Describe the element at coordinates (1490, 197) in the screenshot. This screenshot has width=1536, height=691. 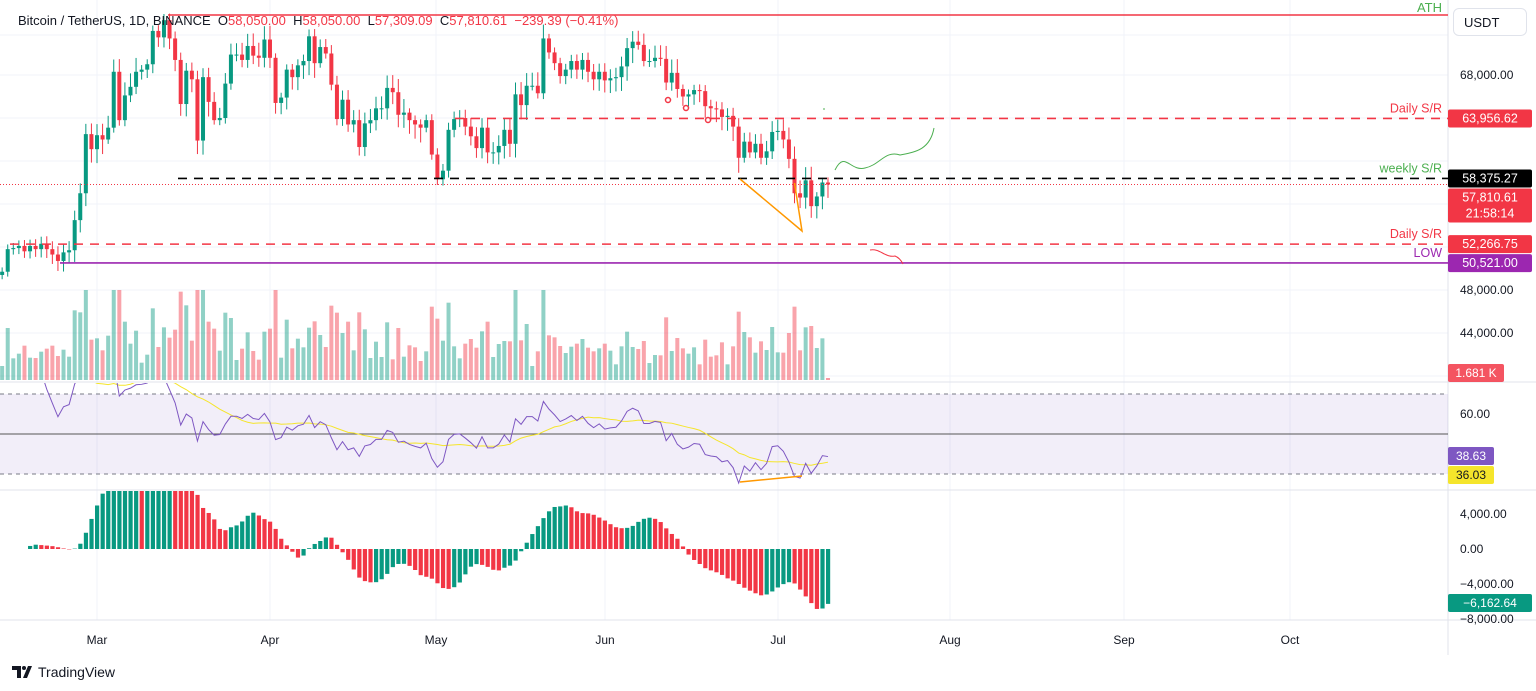
I see `price-label: 57,810.61` at that location.